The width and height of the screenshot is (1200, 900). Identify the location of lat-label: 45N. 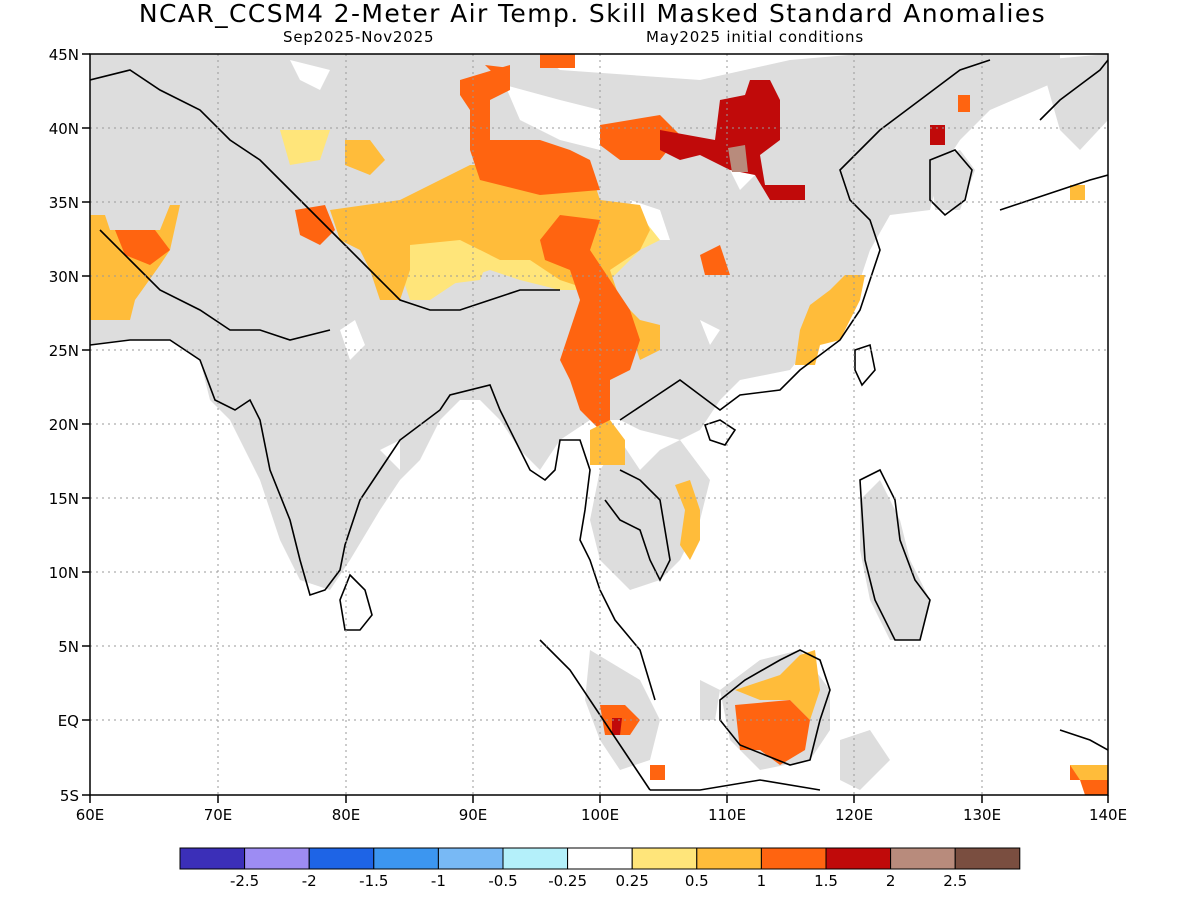
(64, 55).